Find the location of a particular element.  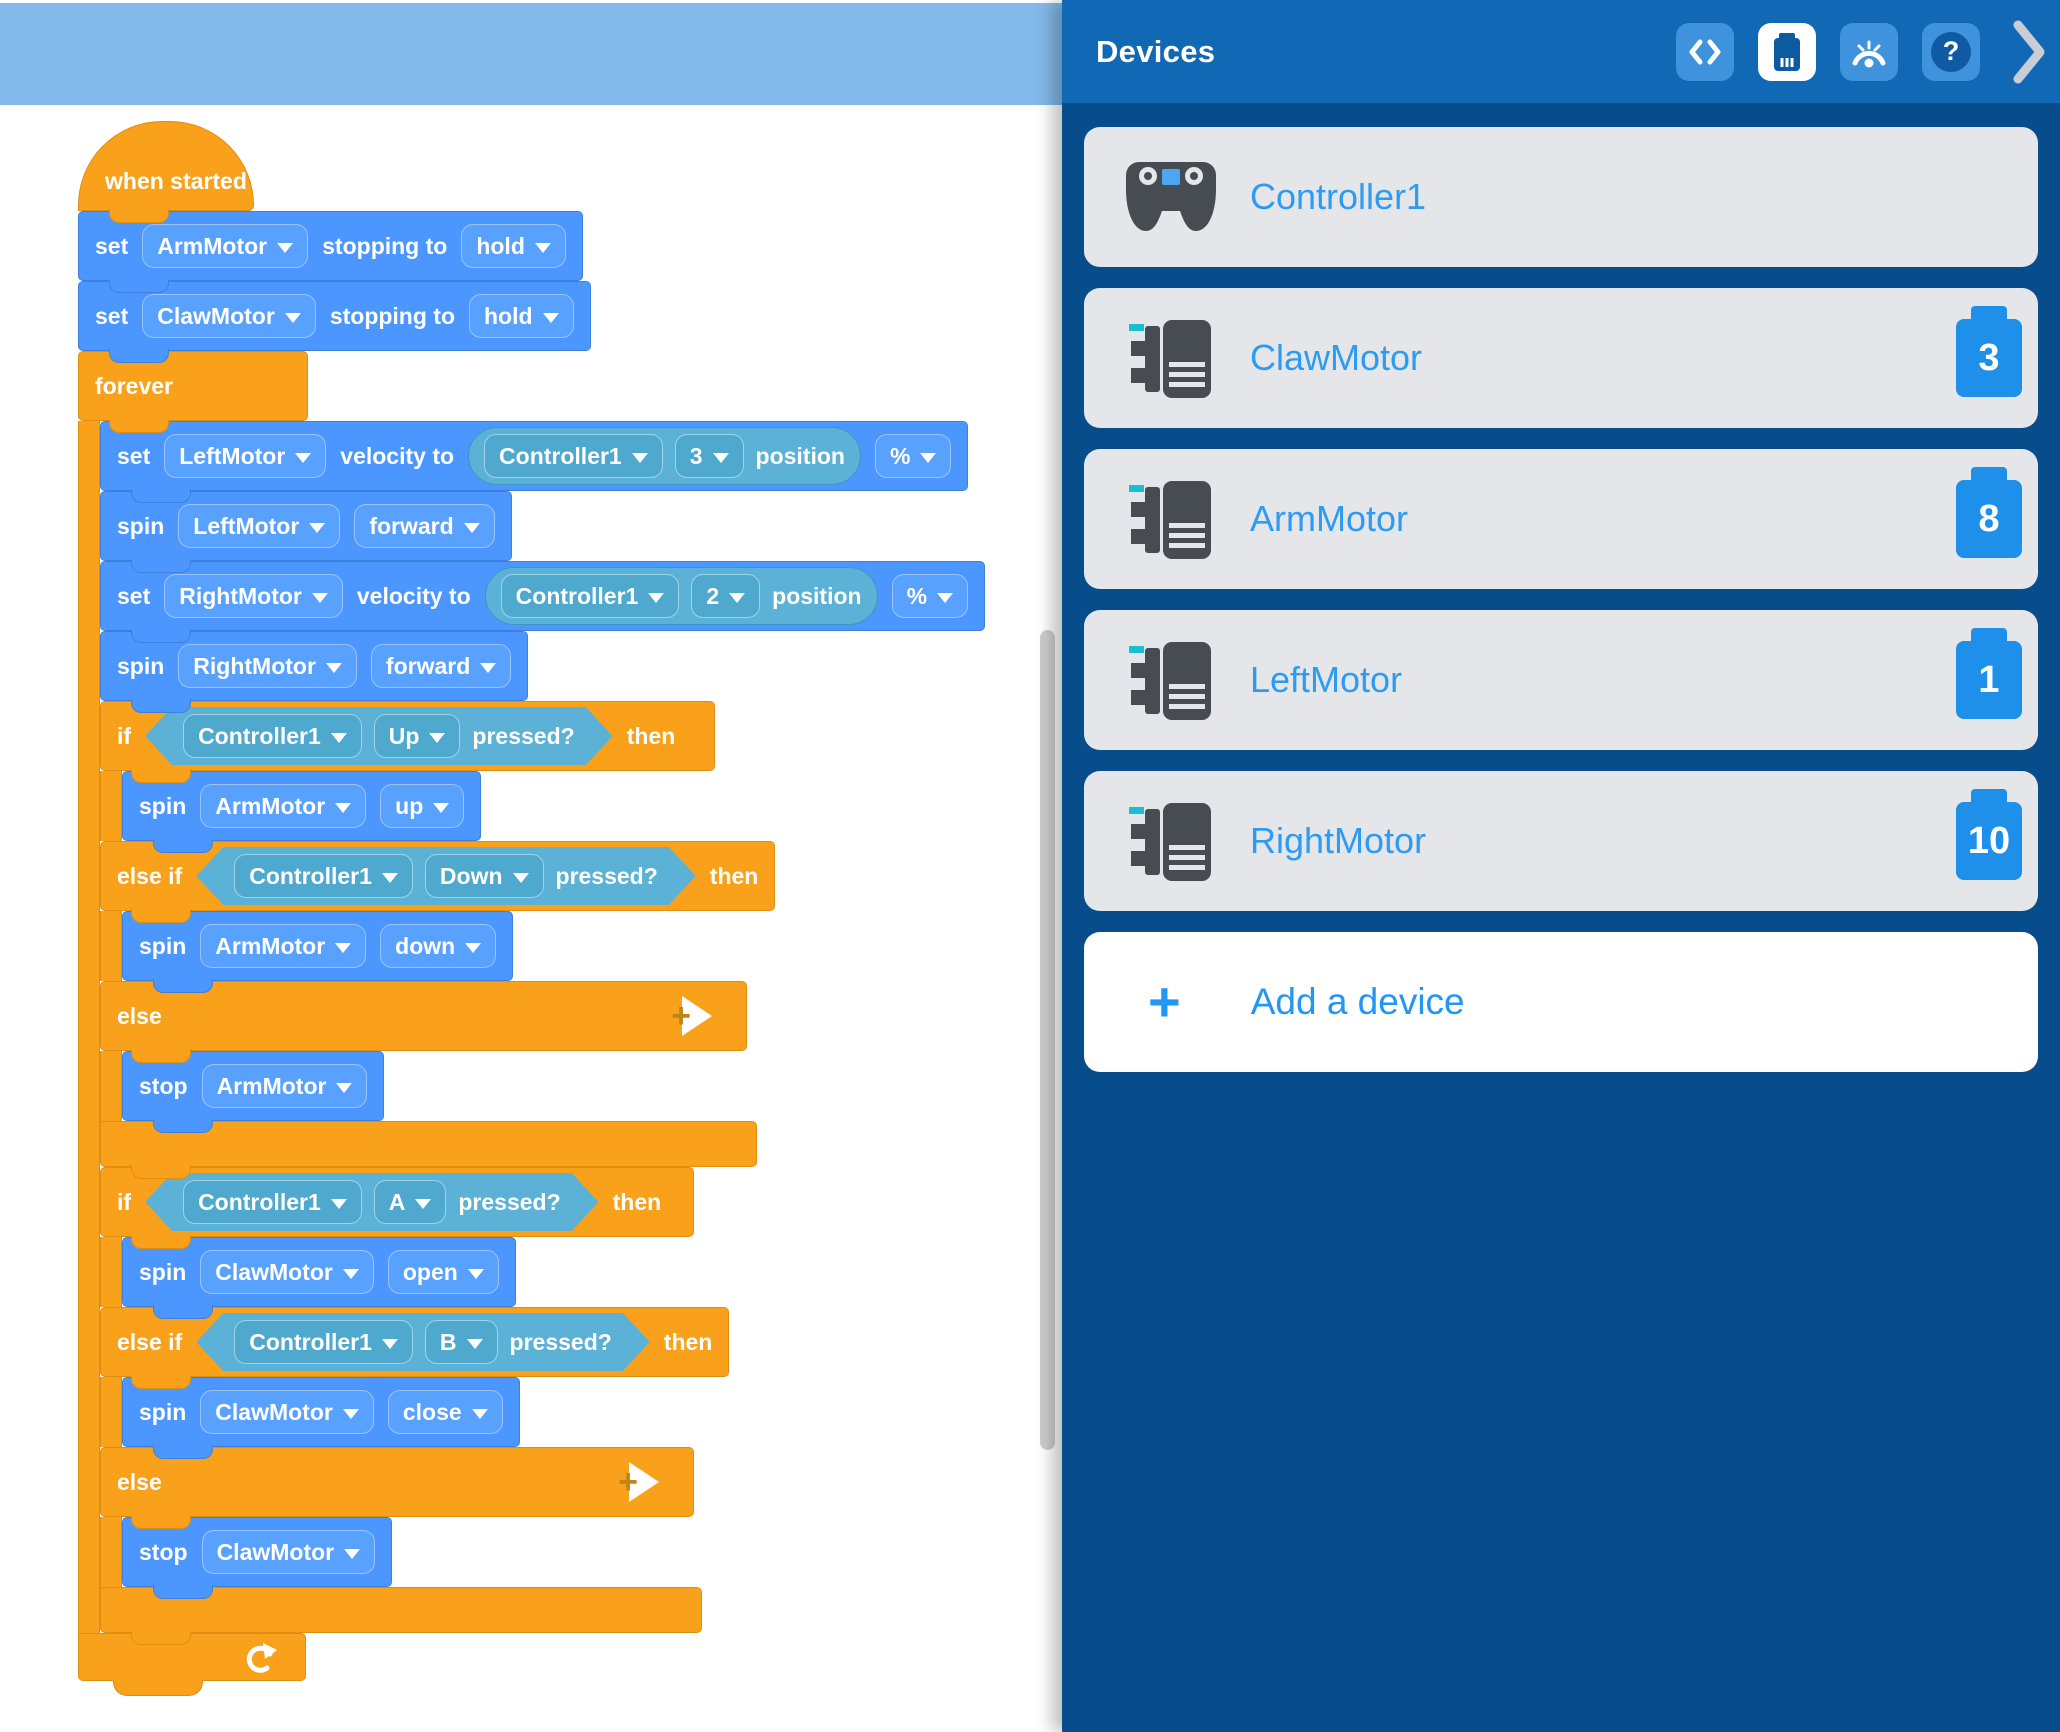

else-if-header: else if Controller1 Down pr is located at coordinates (438, 882).